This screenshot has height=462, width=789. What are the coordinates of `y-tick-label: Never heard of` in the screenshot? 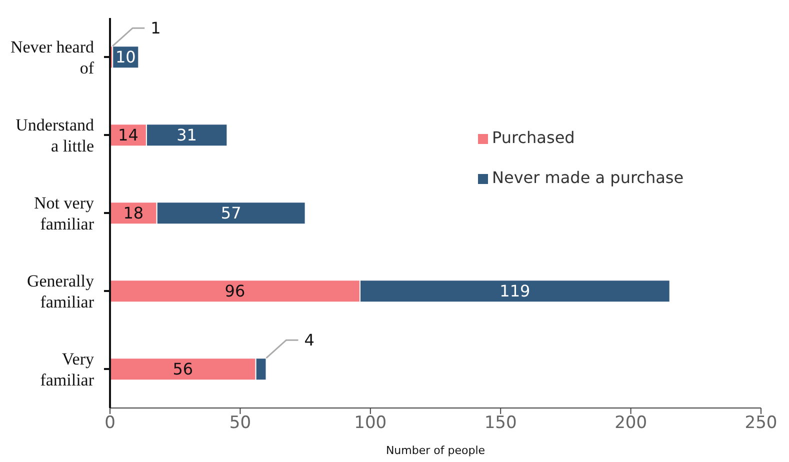 It's located at (52, 57).